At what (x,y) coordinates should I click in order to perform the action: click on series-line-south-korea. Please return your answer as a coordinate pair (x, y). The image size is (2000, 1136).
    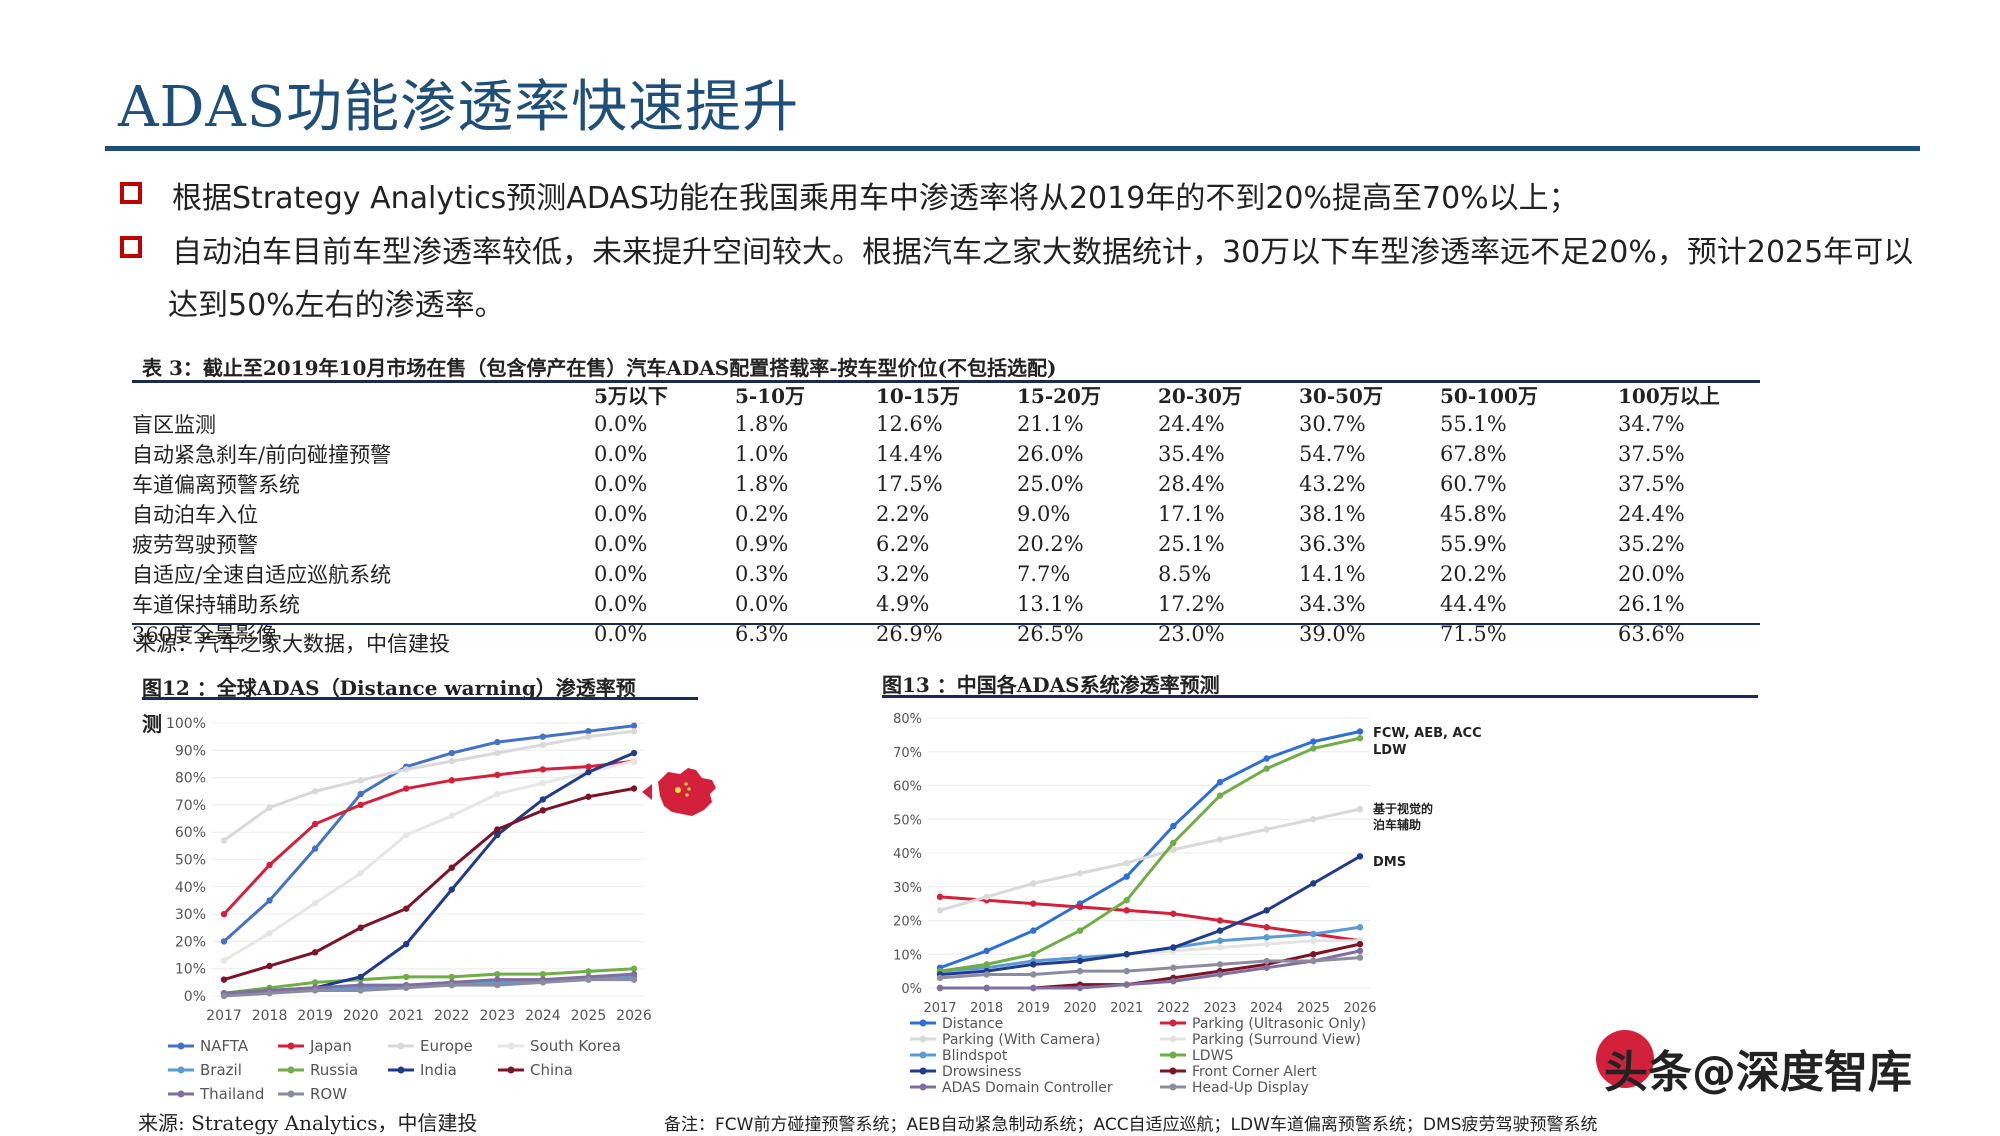
    Looking at the image, I should click on (429, 860).